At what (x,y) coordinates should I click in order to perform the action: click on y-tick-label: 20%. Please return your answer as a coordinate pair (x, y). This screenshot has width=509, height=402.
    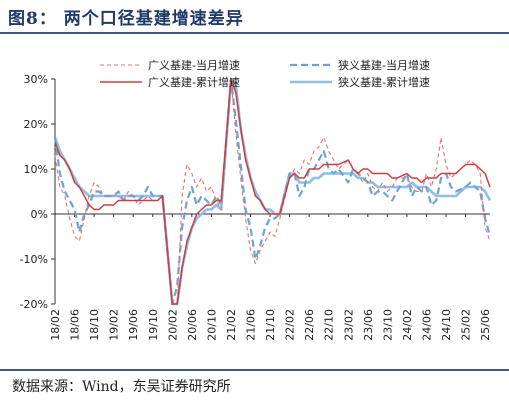
    Looking at the image, I should click on (36, 124).